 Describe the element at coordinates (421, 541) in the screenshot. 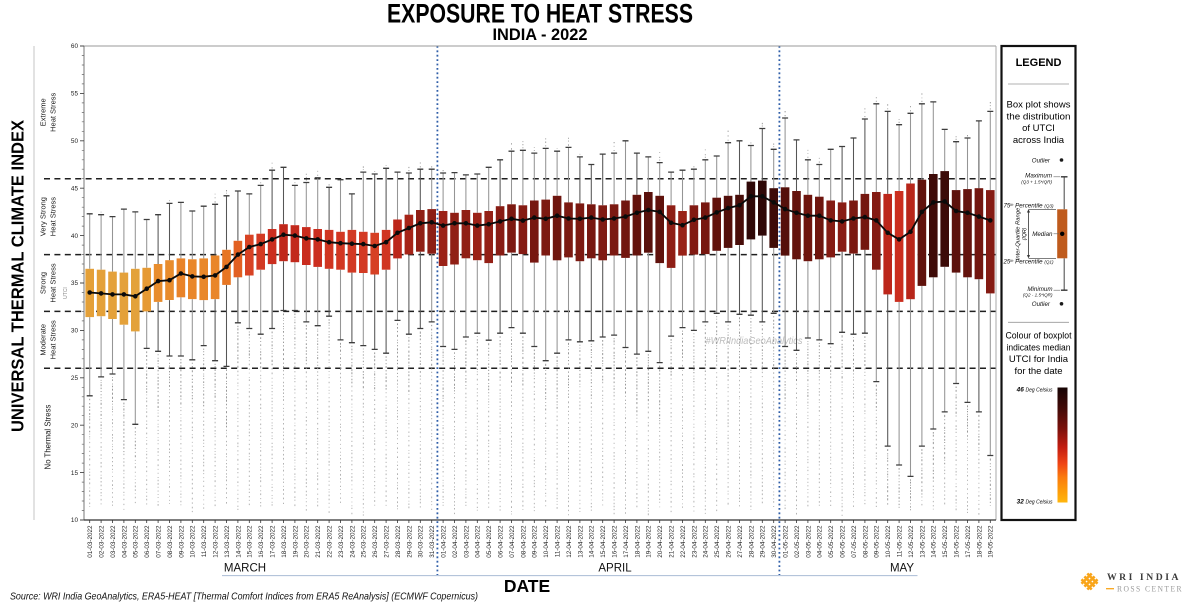

I see `svg-text: 30-03-2022` at that location.